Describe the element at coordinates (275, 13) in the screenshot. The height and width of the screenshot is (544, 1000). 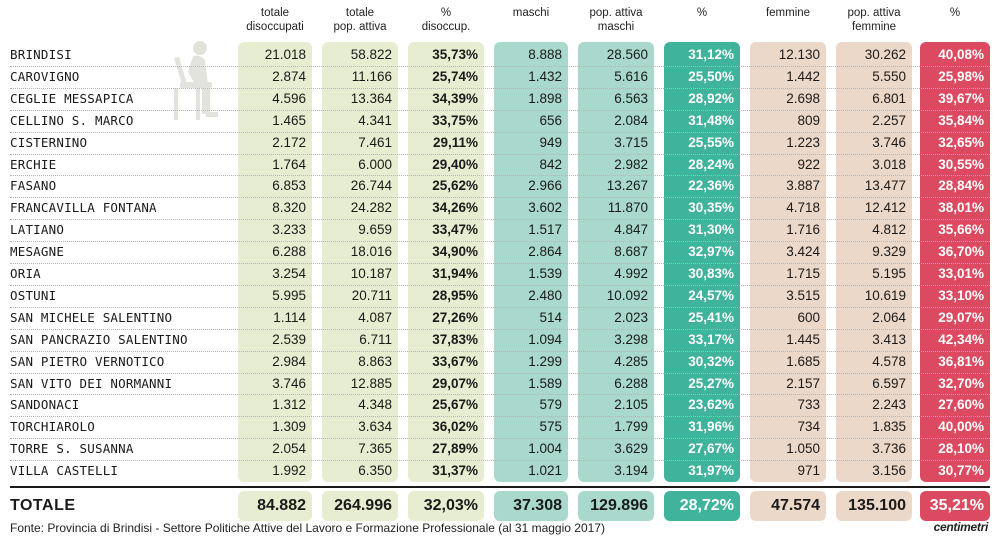
I see `header-line: totale` at that location.